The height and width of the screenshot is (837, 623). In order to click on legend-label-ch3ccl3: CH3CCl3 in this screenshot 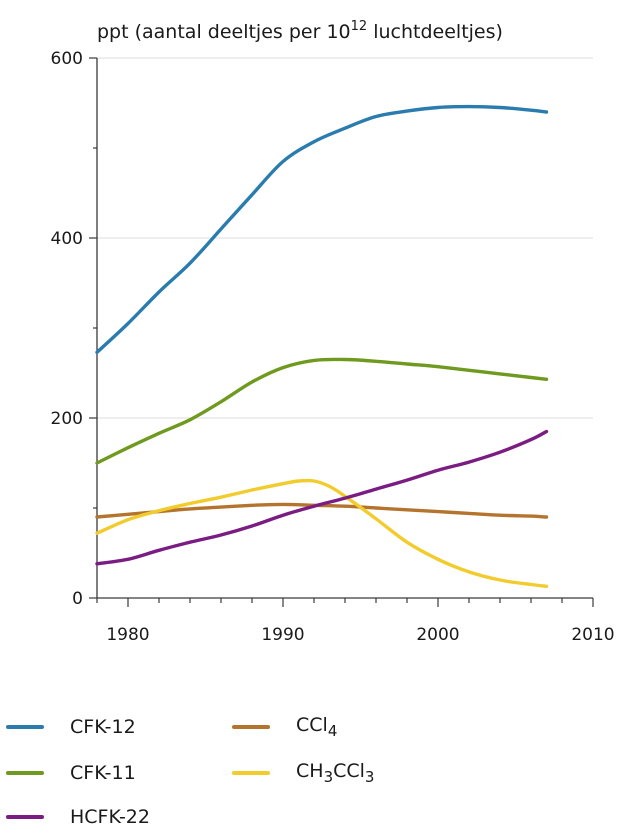, I will do `click(335, 773)`.